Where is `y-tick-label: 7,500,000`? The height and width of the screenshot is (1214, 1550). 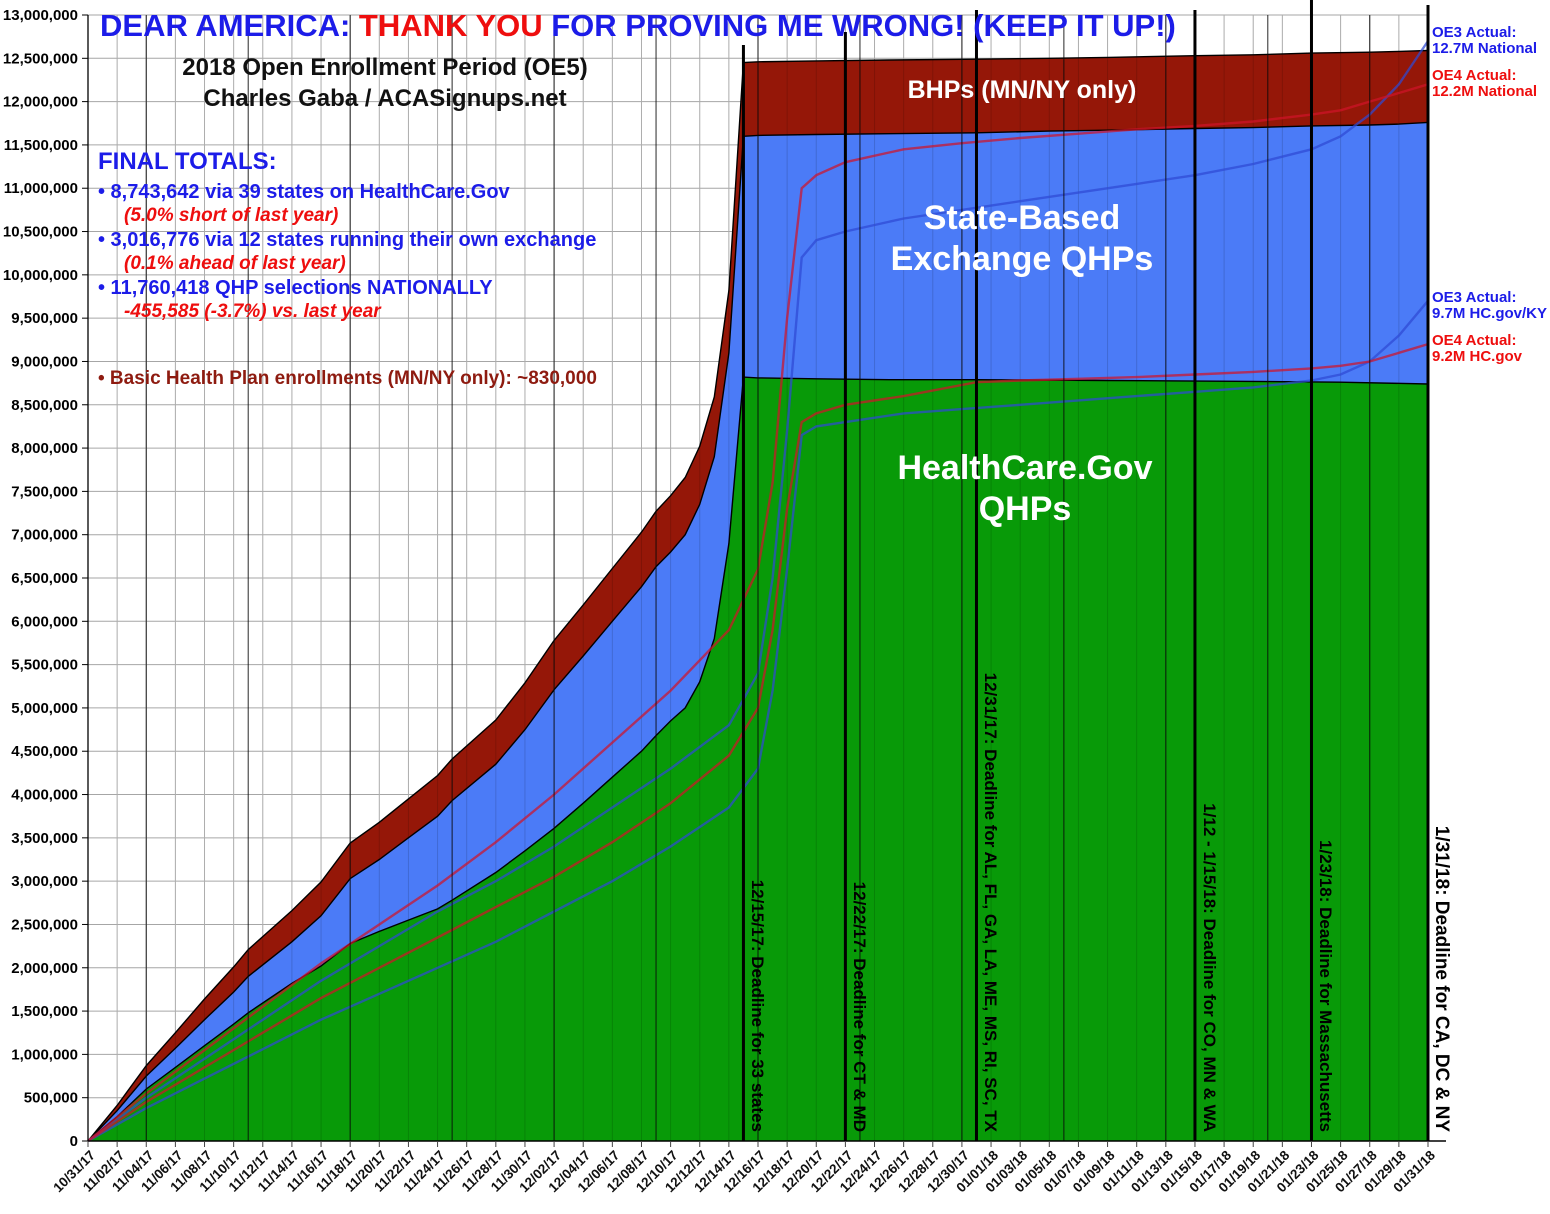 y-tick-label: 7,500,000 is located at coordinates (44, 491).